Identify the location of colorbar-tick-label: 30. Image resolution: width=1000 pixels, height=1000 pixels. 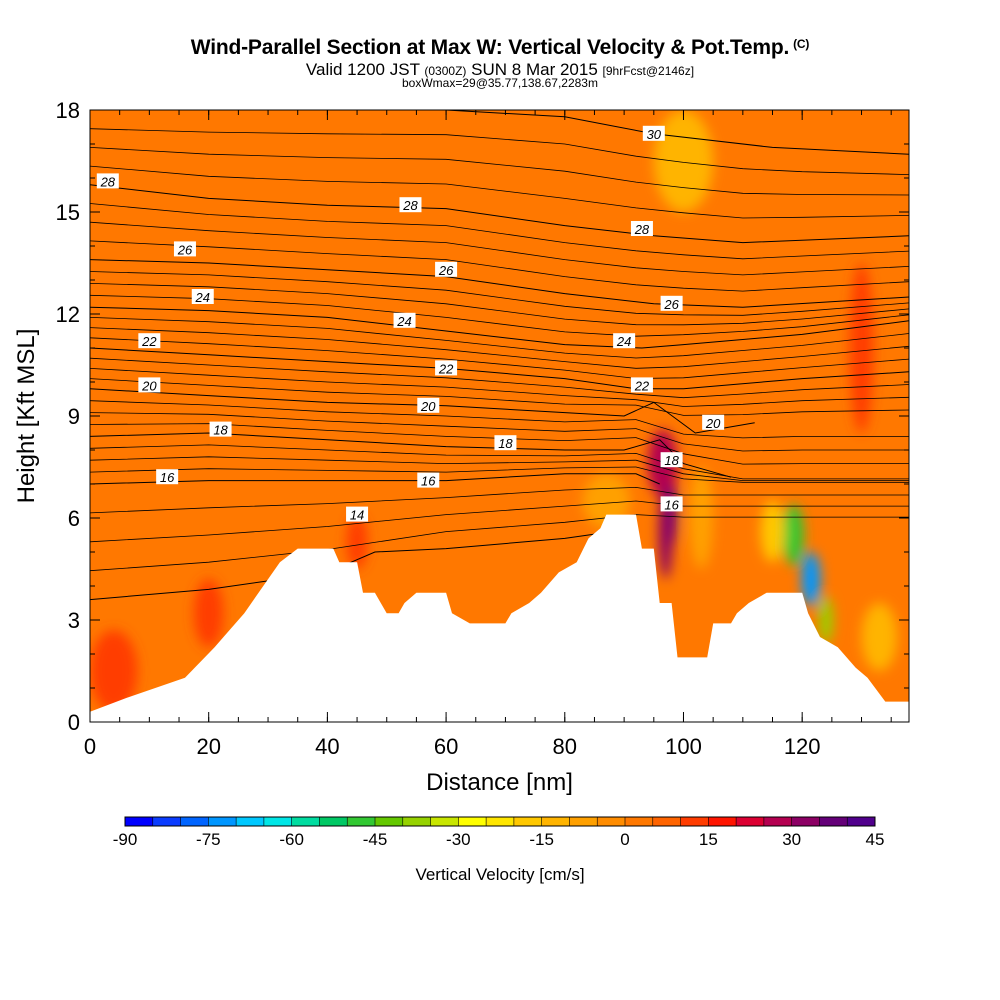
(791, 839).